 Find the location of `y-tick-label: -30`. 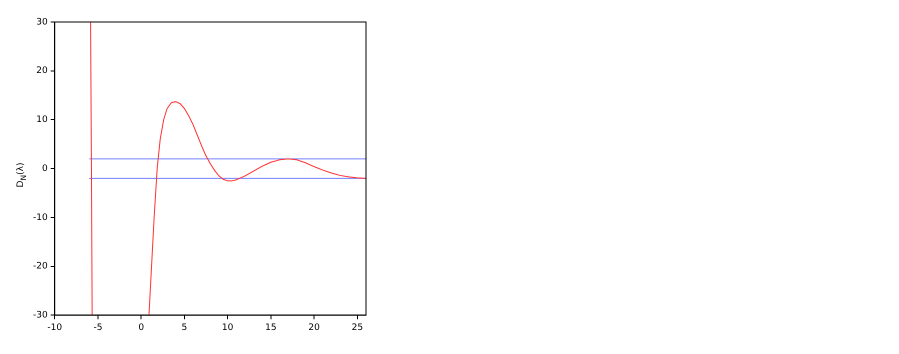

y-tick-label: -30 is located at coordinates (40, 315).